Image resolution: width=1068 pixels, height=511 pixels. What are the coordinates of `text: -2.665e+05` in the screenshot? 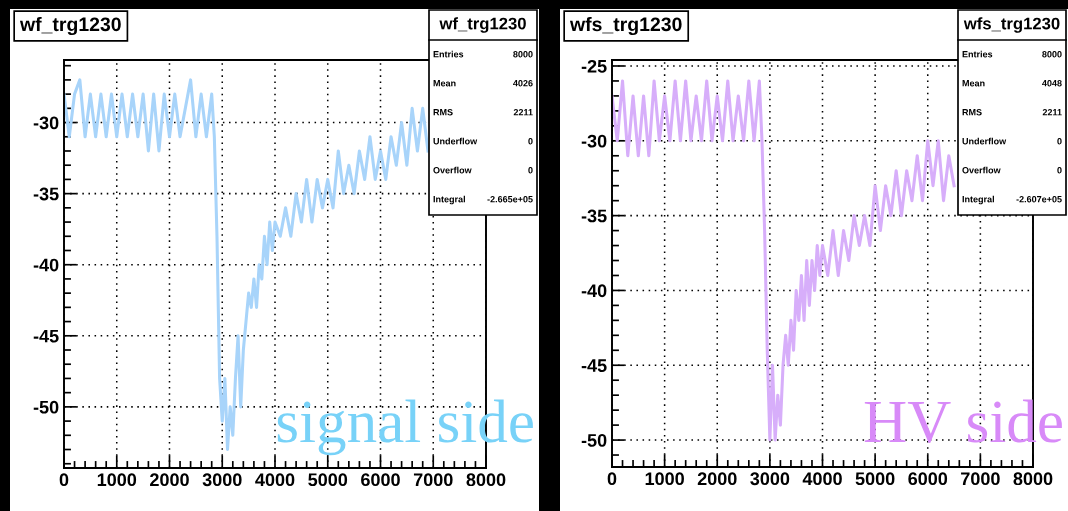 It's located at (510, 199).